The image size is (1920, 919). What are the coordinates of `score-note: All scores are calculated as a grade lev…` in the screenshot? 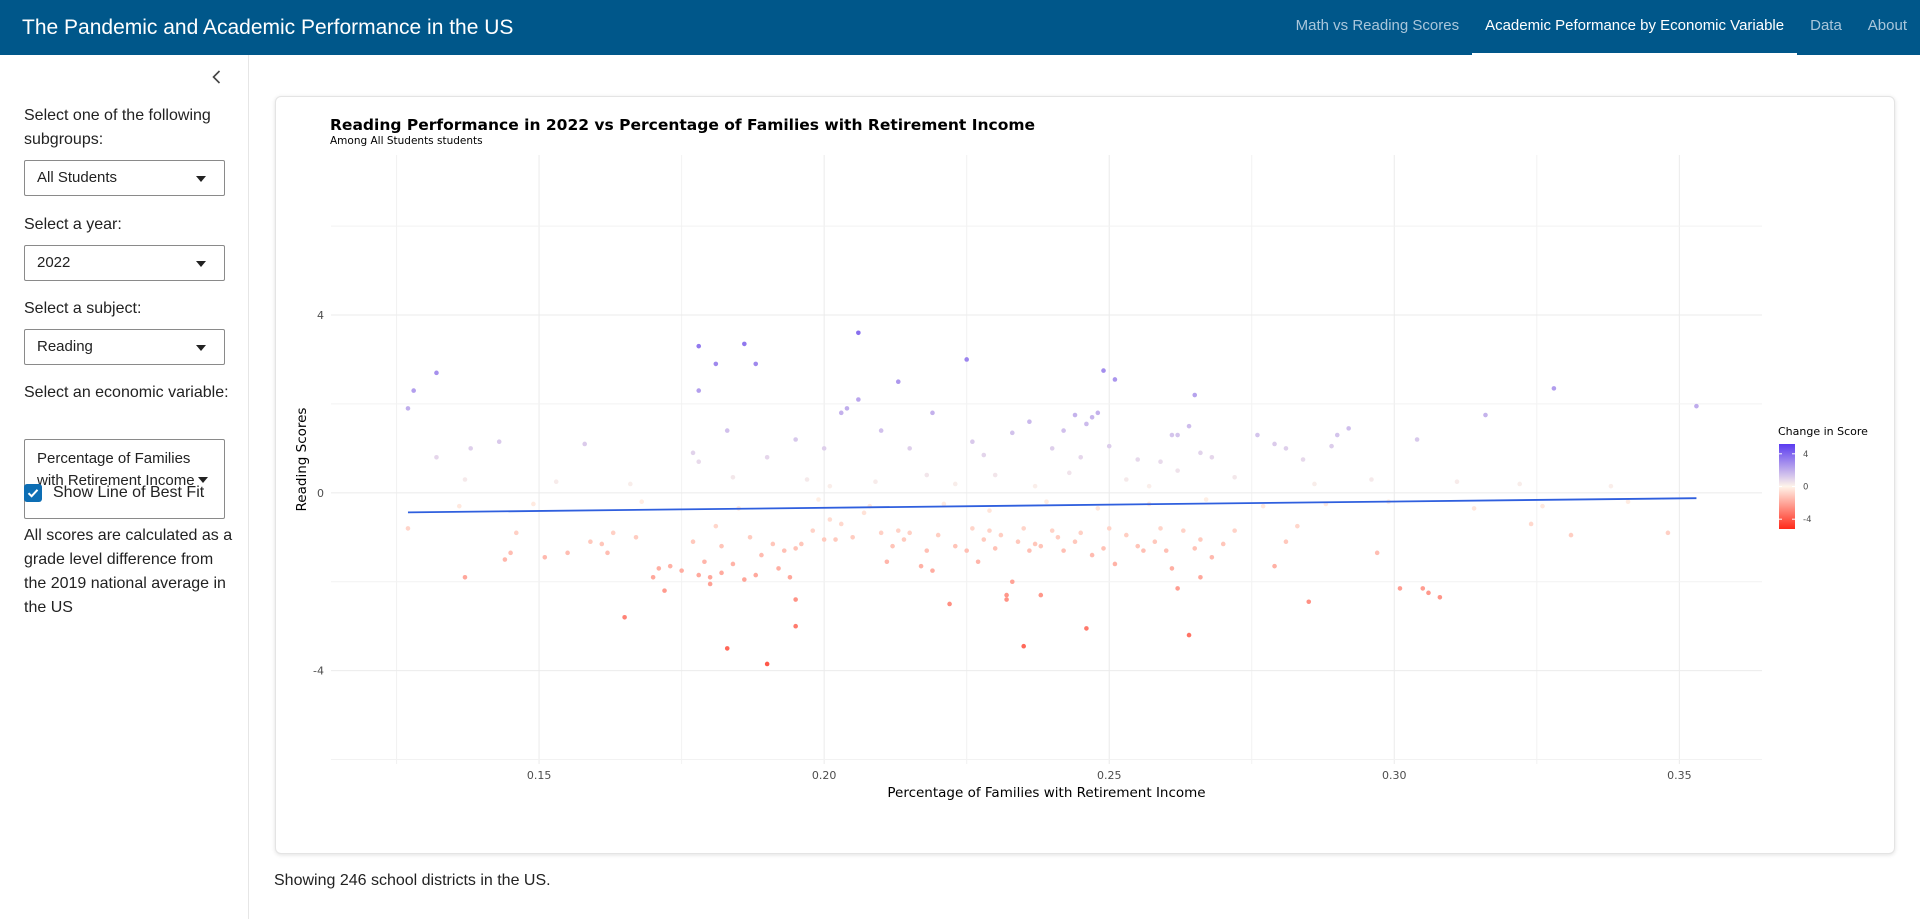 It's located at (128, 571).